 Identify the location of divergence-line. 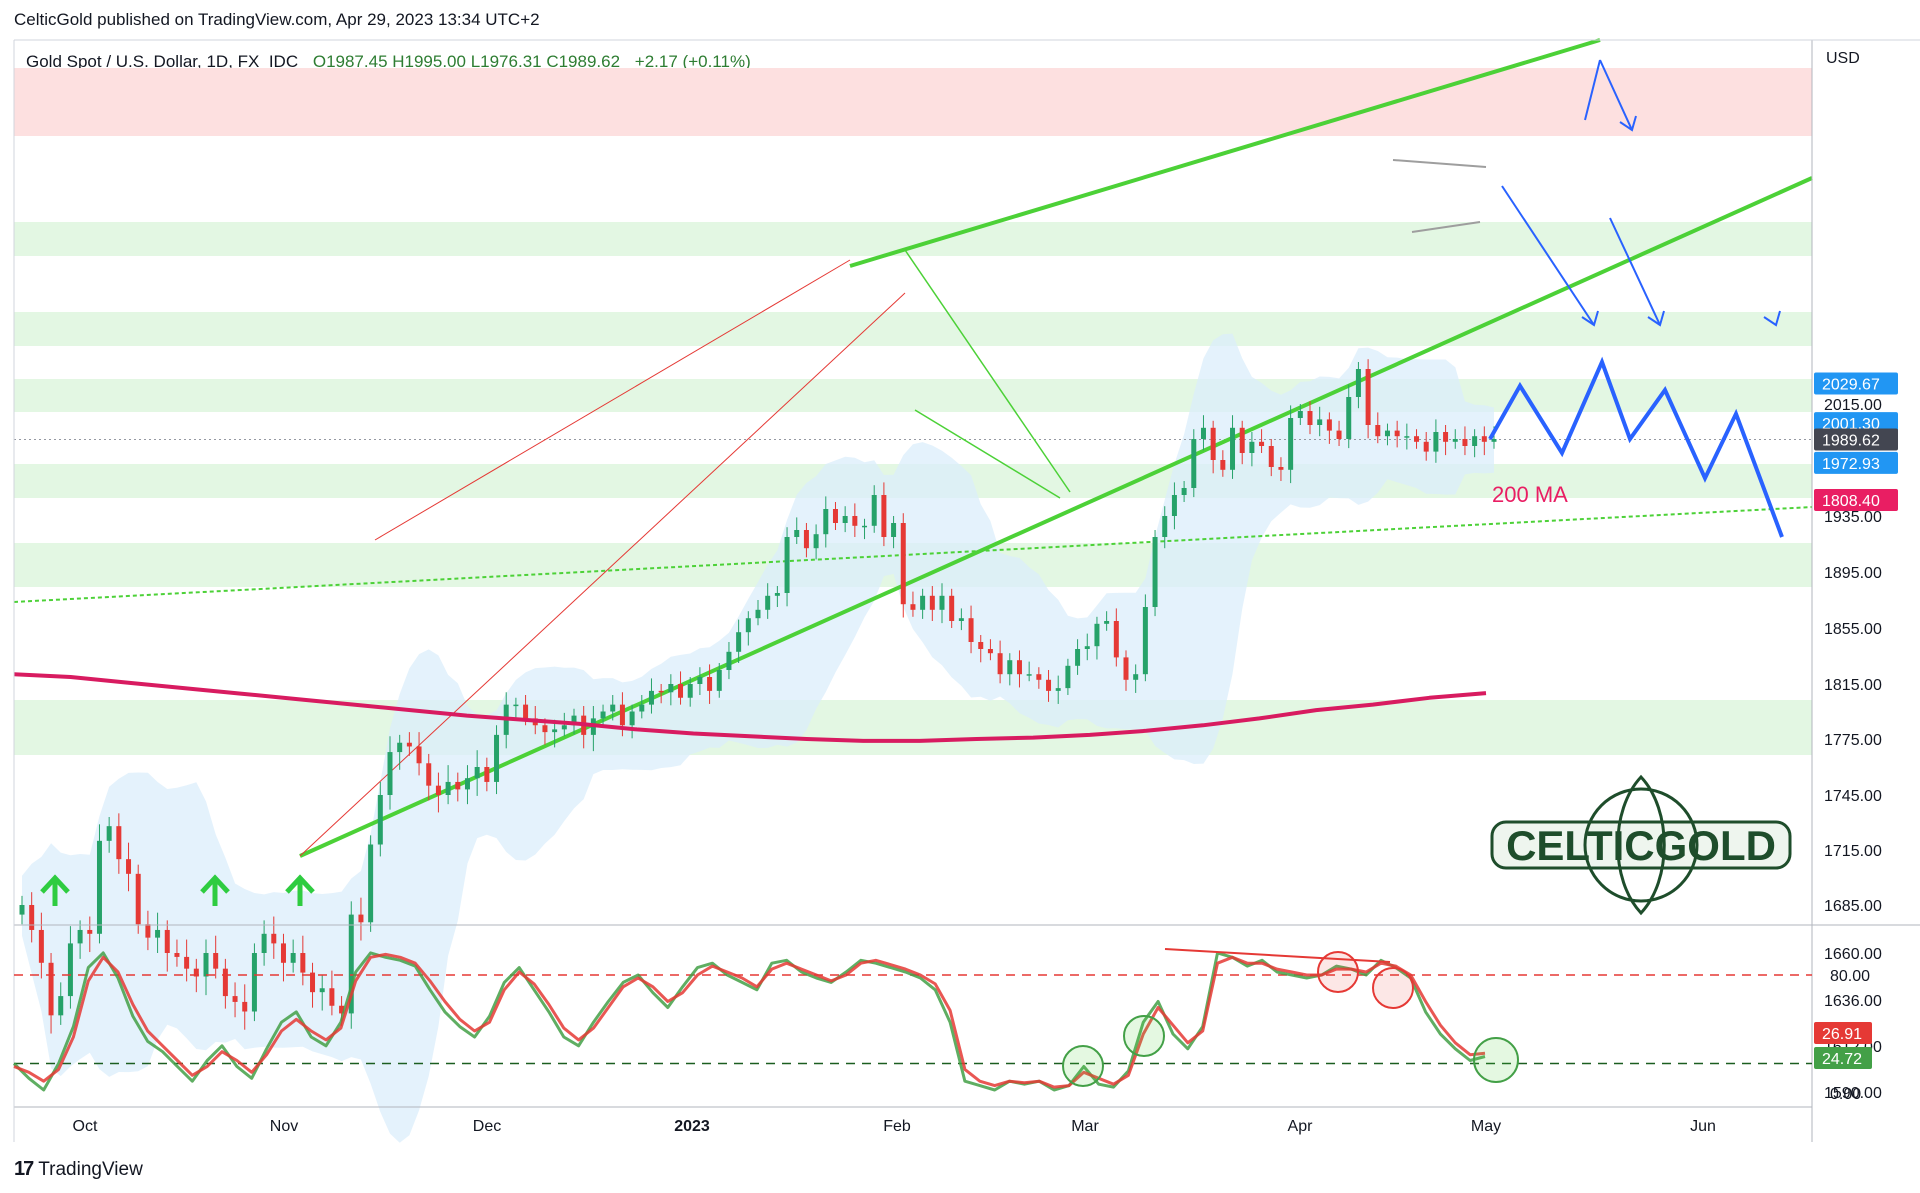
(1277, 955).